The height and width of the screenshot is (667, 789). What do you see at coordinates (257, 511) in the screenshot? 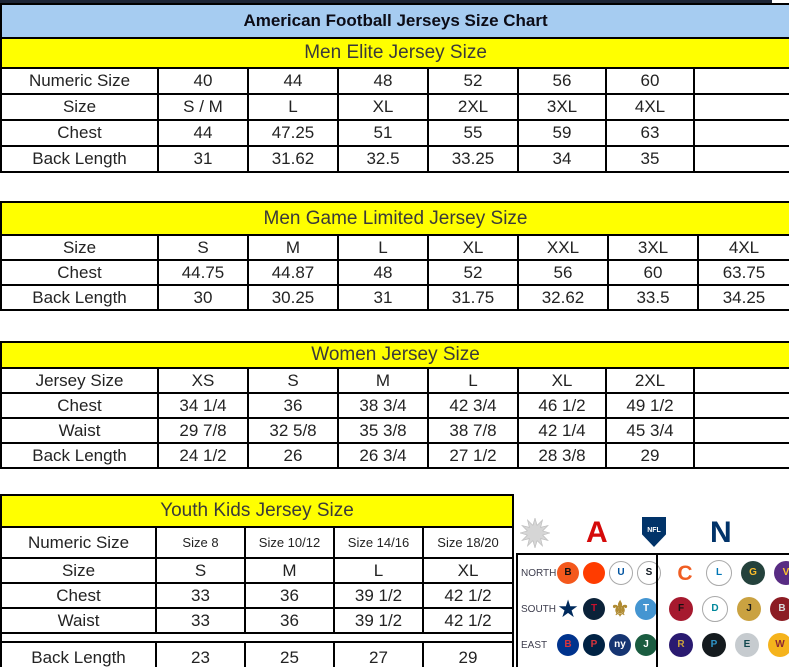
I see `section-title-band: Youth Kids Jersey Size` at bounding box center [257, 511].